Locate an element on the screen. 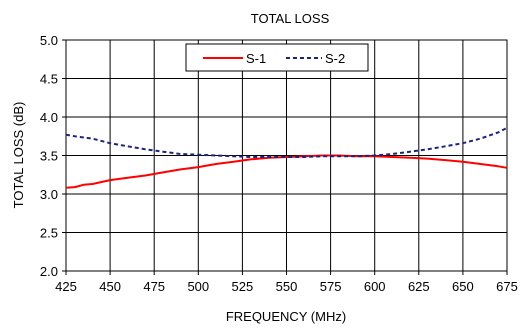 Image resolution: width=523 pixels, height=328 pixels. x-tick-label: 575 is located at coordinates (331, 286).